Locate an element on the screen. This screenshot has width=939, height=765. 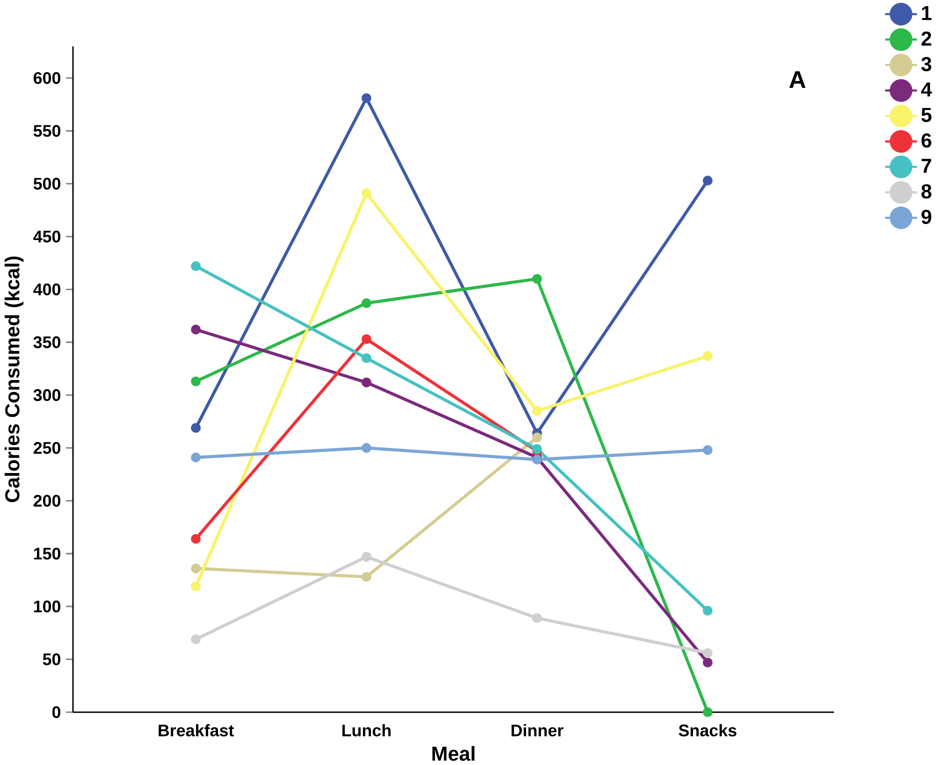
y-tick-label: 50 is located at coordinates (51, 659).